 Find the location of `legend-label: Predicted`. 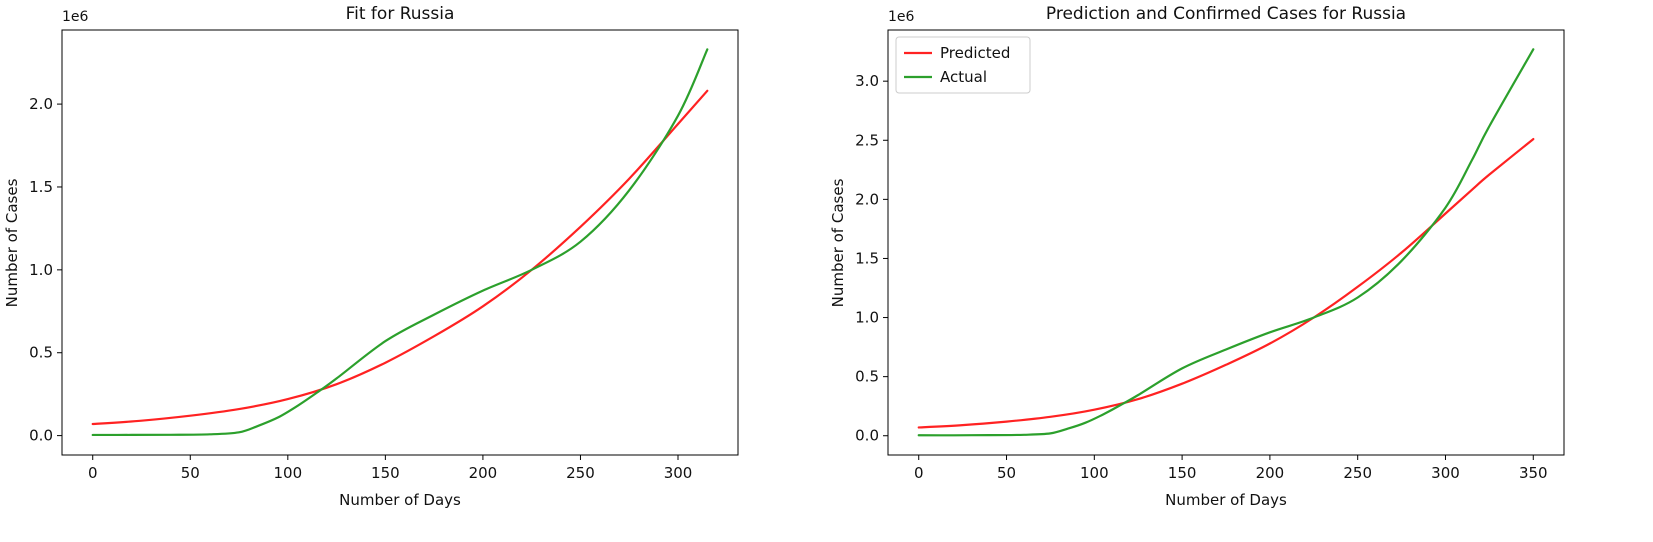

legend-label: Predicted is located at coordinates (975, 53).